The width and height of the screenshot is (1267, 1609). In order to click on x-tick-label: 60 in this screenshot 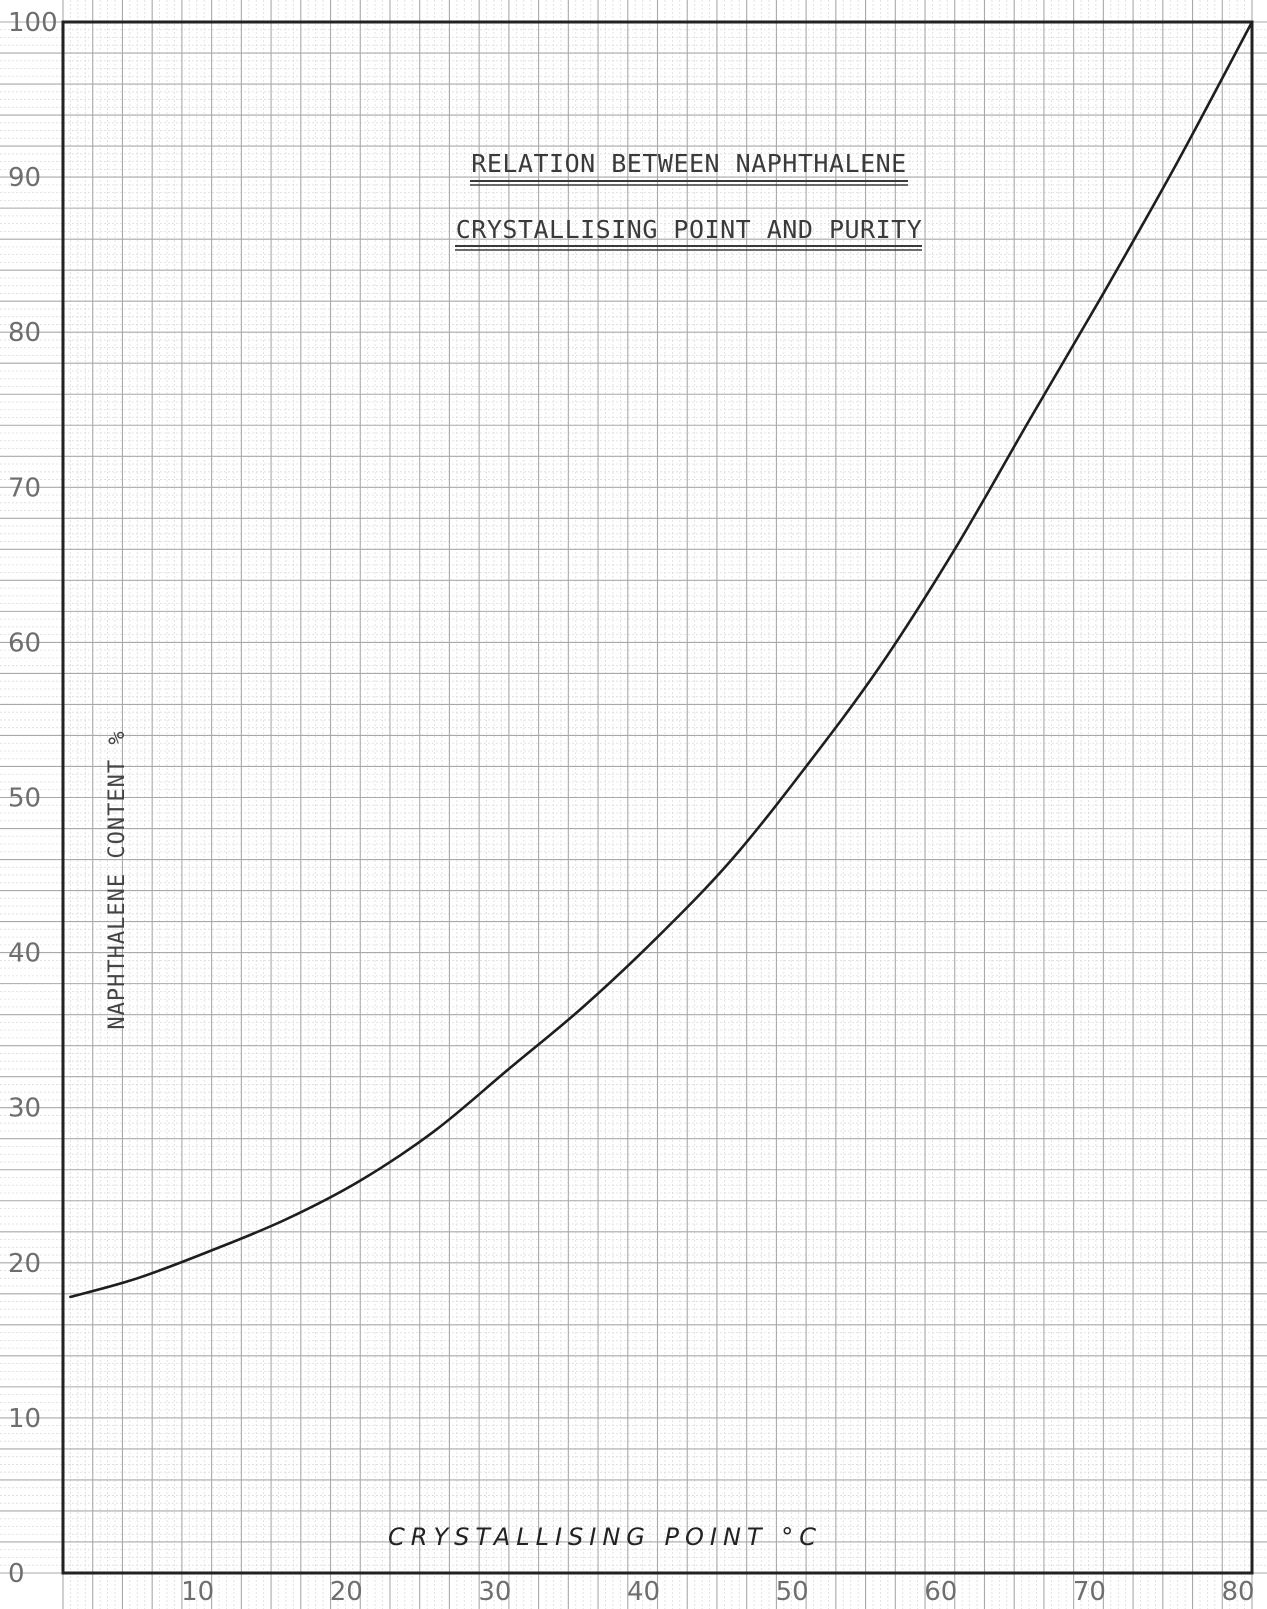, I will do `click(940, 1592)`.